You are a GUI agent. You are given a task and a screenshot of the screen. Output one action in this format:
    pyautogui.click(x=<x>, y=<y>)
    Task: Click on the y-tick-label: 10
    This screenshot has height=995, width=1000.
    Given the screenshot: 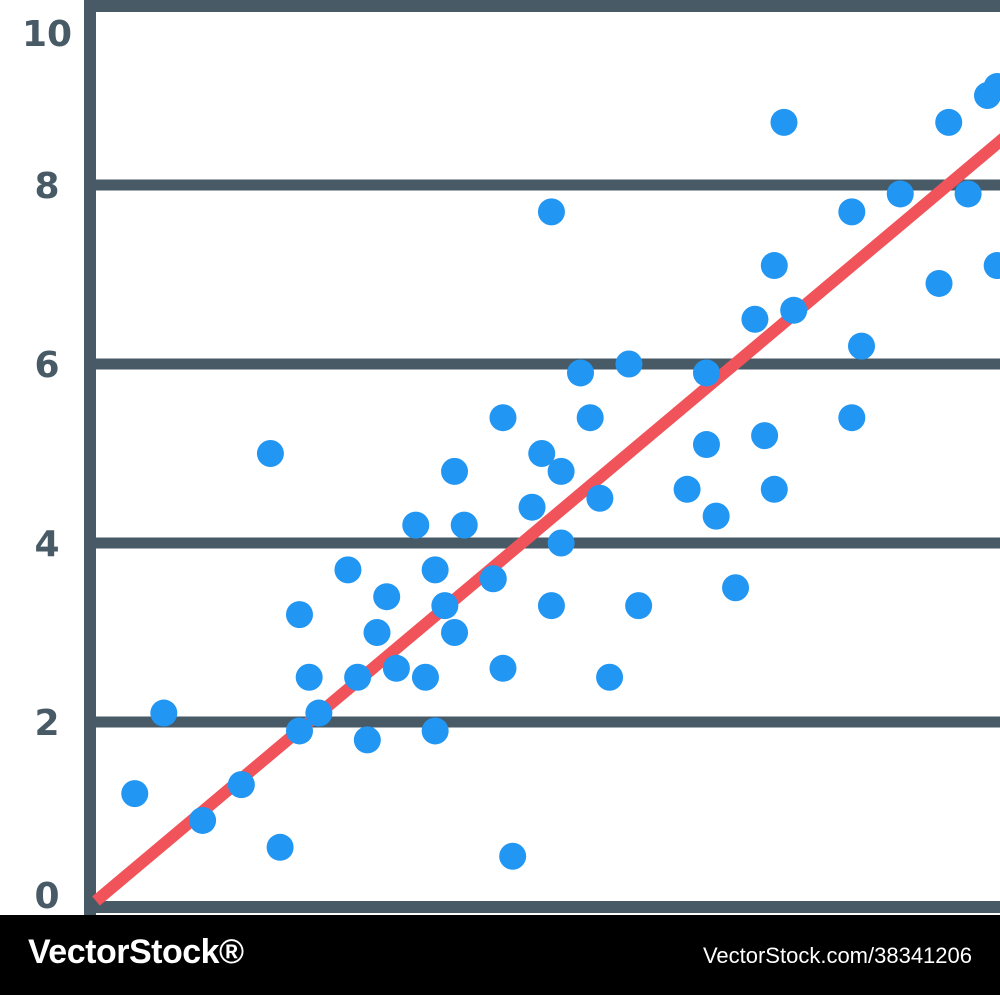 What is the action you would take?
    pyautogui.click(x=47, y=34)
    